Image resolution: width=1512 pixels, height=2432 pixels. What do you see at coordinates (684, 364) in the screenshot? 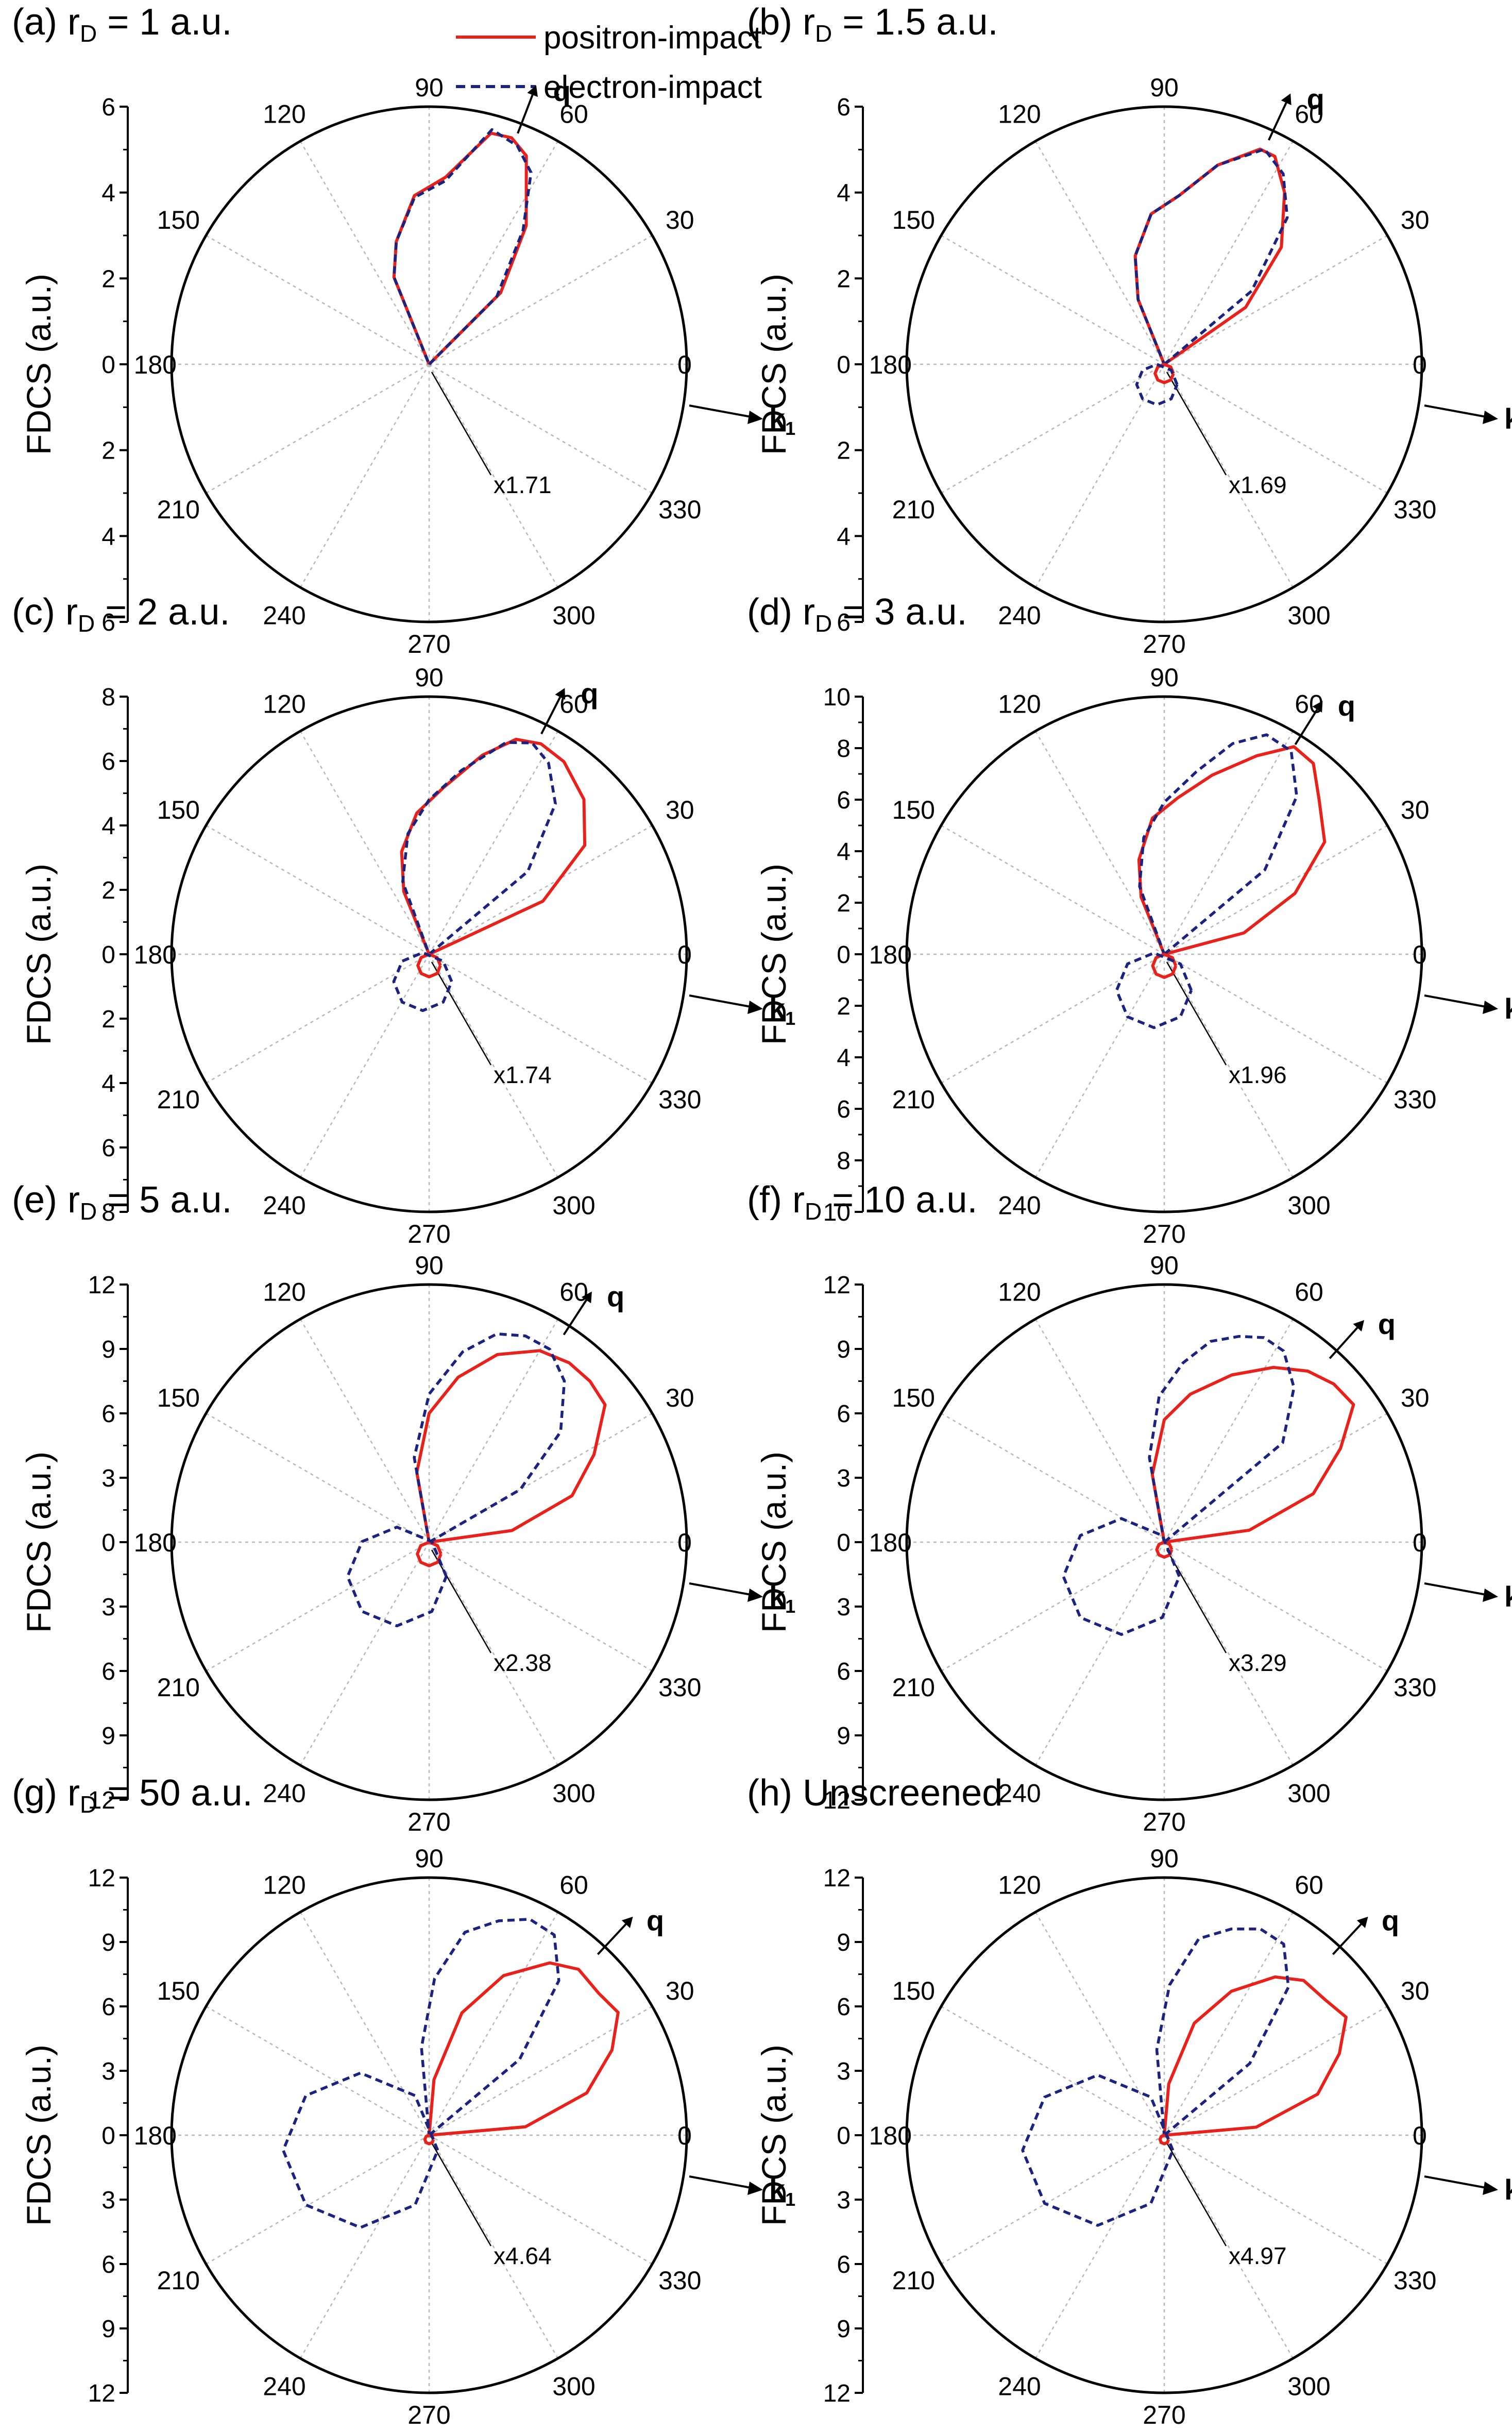
I see `angle-label-0: 0` at bounding box center [684, 364].